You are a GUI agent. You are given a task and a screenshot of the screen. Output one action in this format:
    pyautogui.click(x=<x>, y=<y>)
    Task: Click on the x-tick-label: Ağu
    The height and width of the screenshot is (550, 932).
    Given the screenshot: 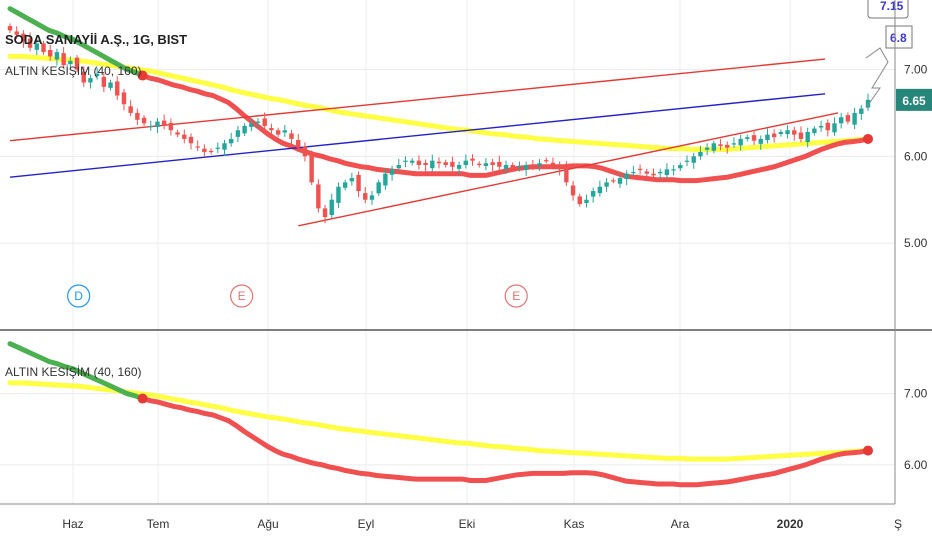 What is the action you would take?
    pyautogui.click(x=267, y=524)
    